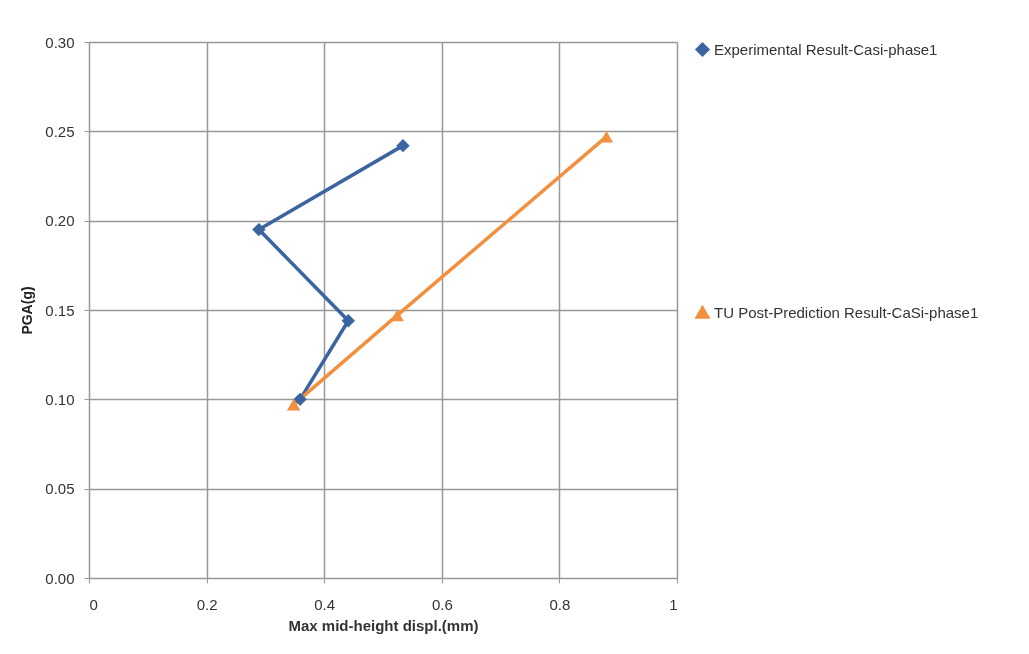 The height and width of the screenshot is (654, 1029). What do you see at coordinates (207, 604) in the screenshot?
I see `x-tick-label: 0.2` at bounding box center [207, 604].